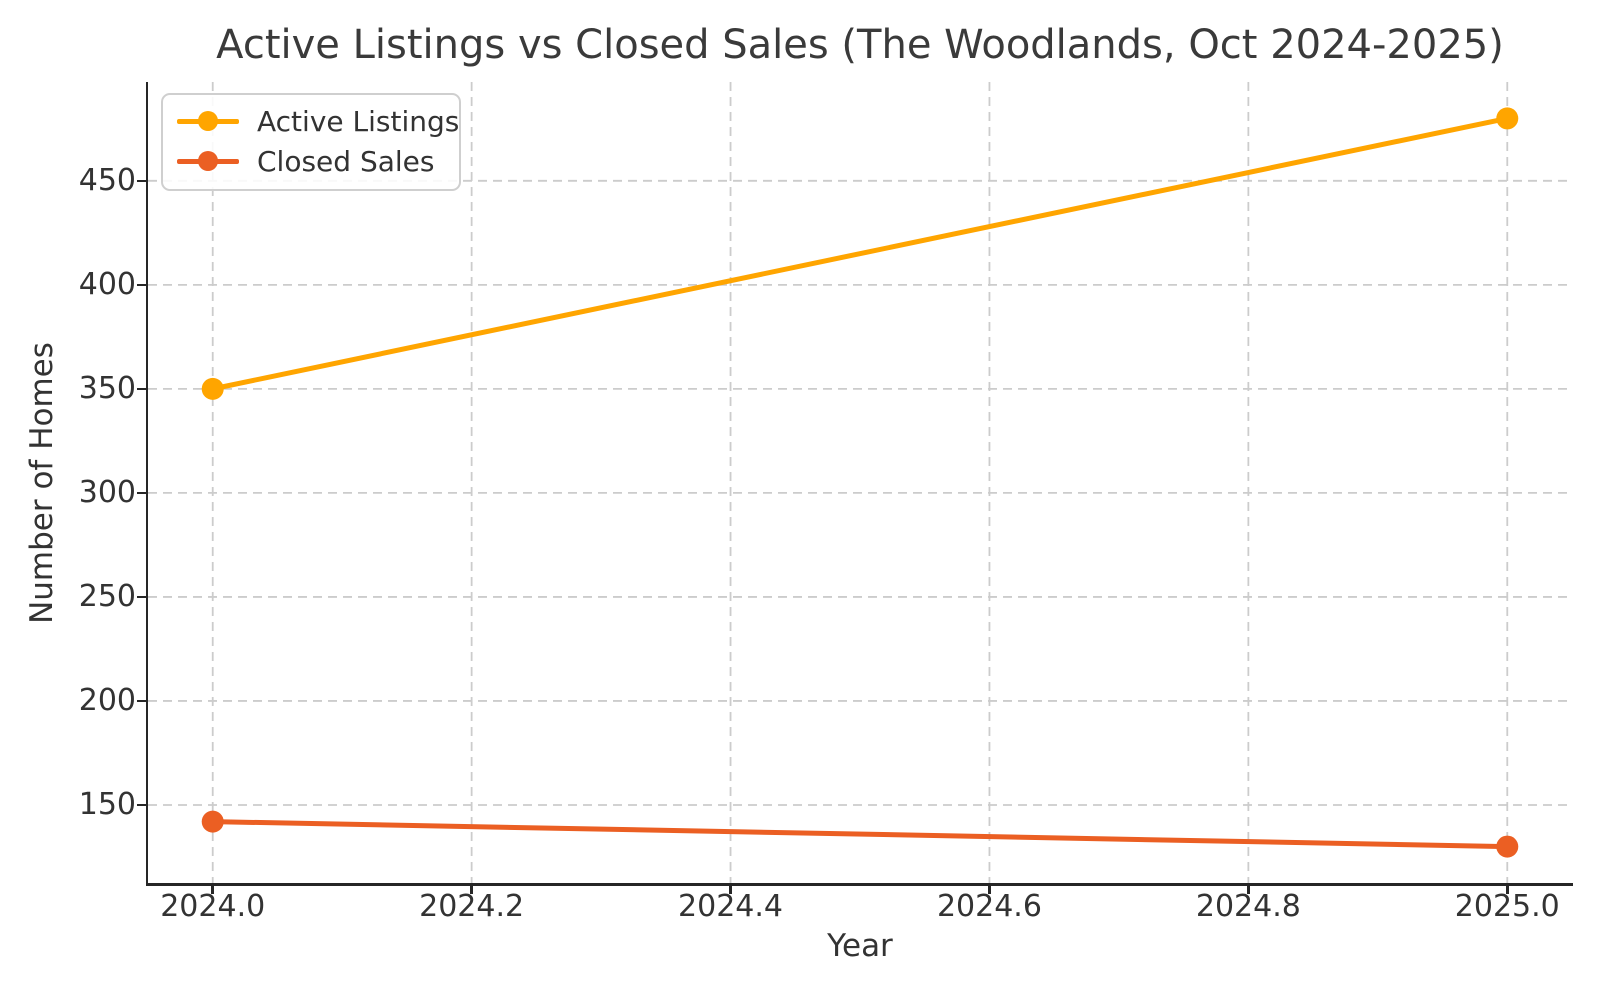  Describe the element at coordinates (107, 492) in the screenshot. I see `y-tick-label: 300` at that location.